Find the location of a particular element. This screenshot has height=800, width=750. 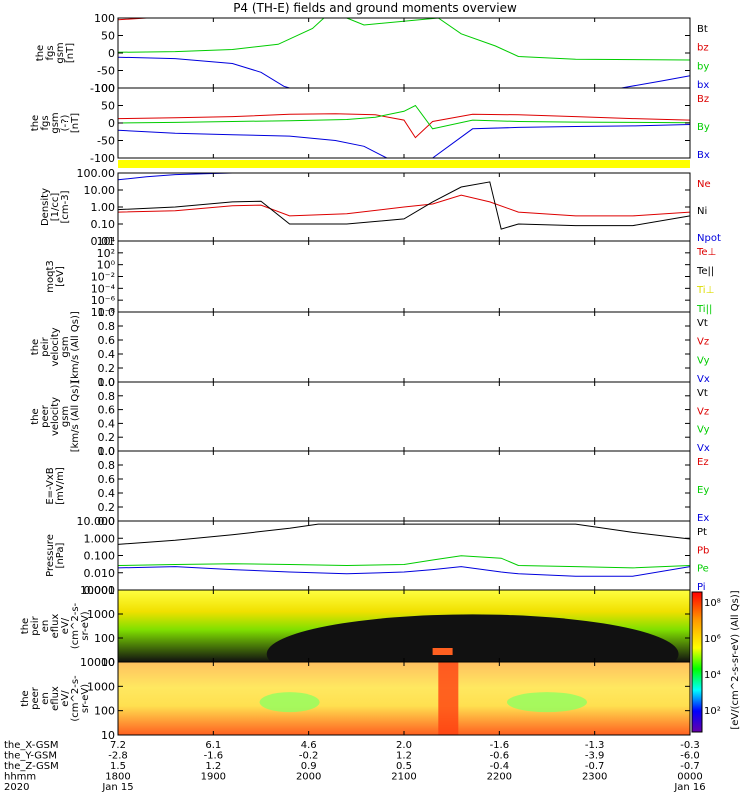

y-tick-label: 10⁻⁴ is located at coordinates (103, 288).